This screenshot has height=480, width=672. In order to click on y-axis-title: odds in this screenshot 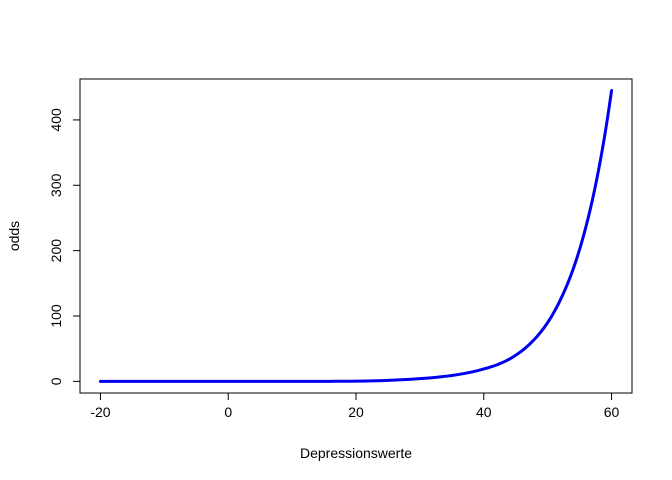, I will do `click(14, 236)`.